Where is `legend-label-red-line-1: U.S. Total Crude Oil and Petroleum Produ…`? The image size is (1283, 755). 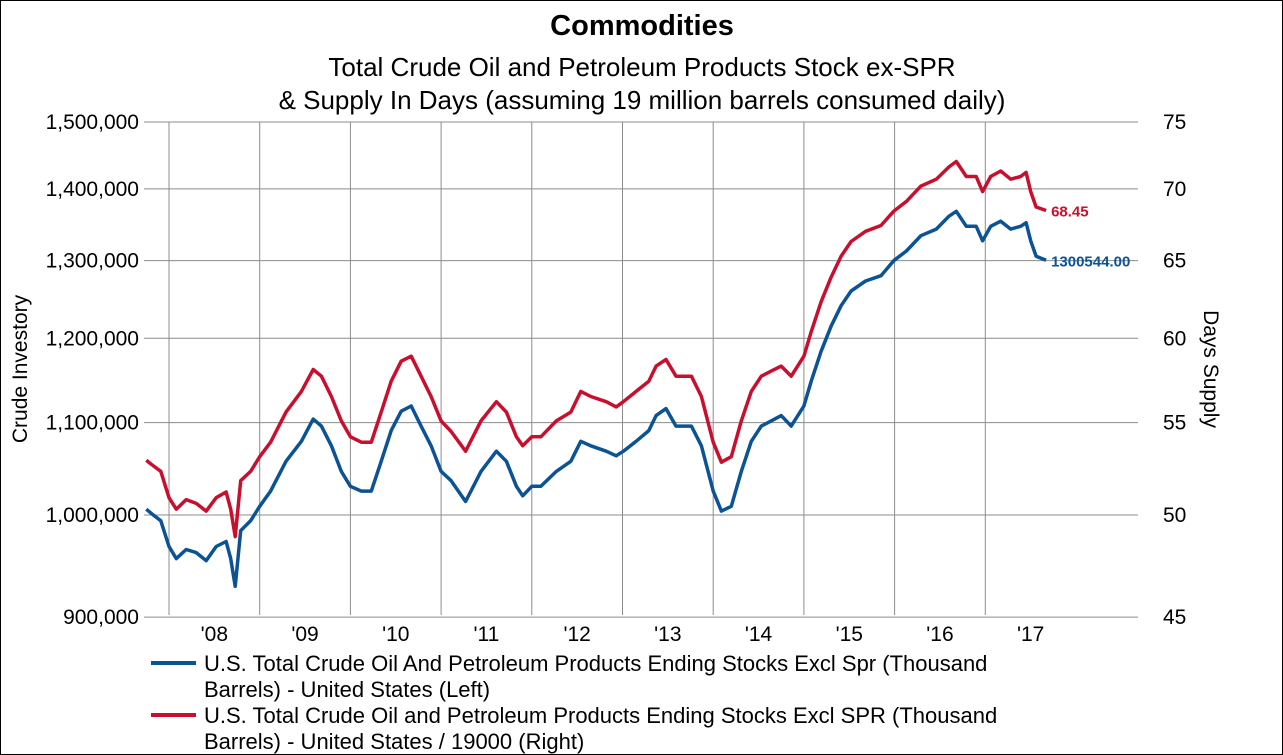
legend-label-red-line-1: U.S. Total Crude Oil and Petroleum Produ… is located at coordinates (600, 715).